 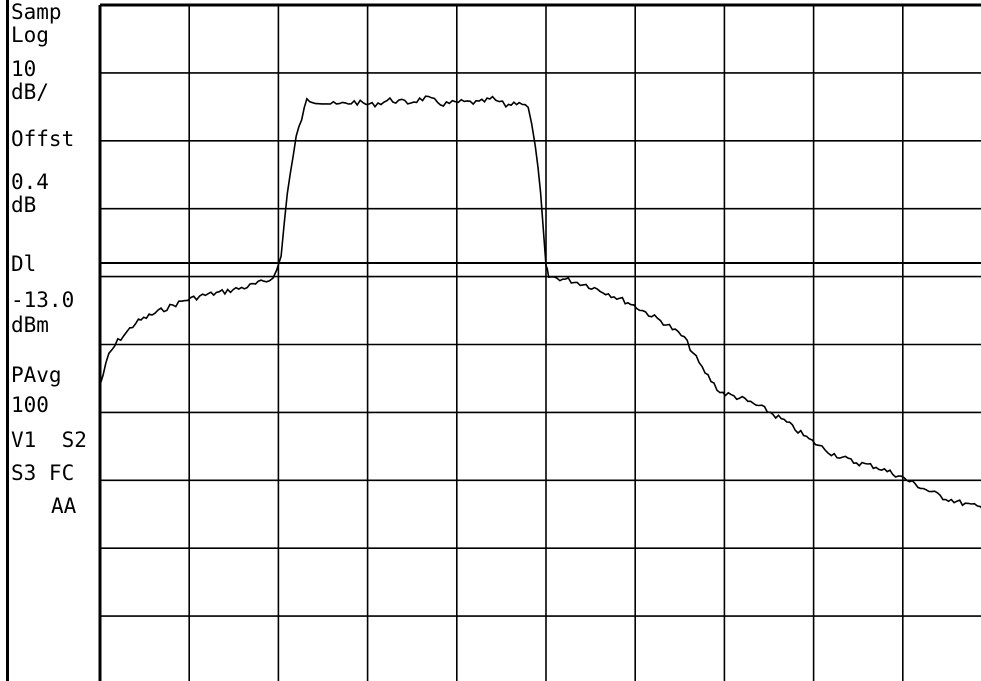 I want to click on average-label: PAvg, so click(x=36, y=375).